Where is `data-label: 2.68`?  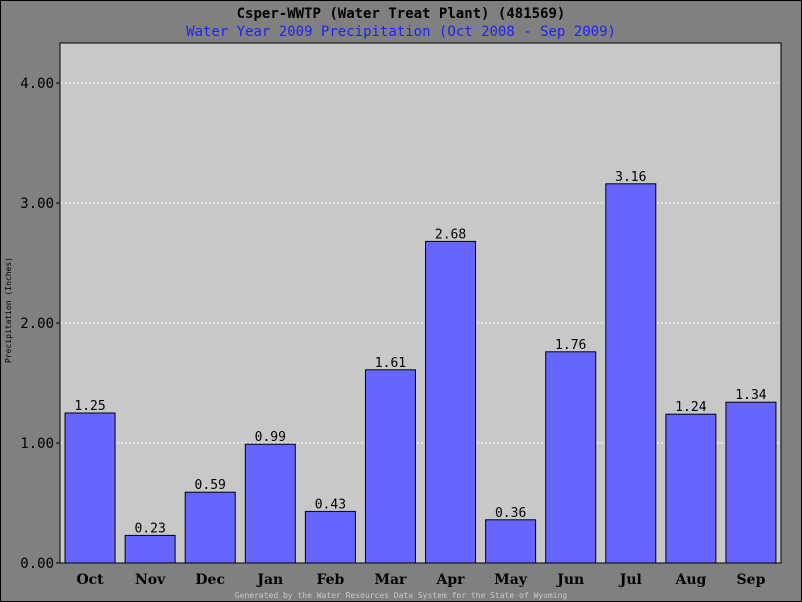
data-label: 2.68 is located at coordinates (450, 234).